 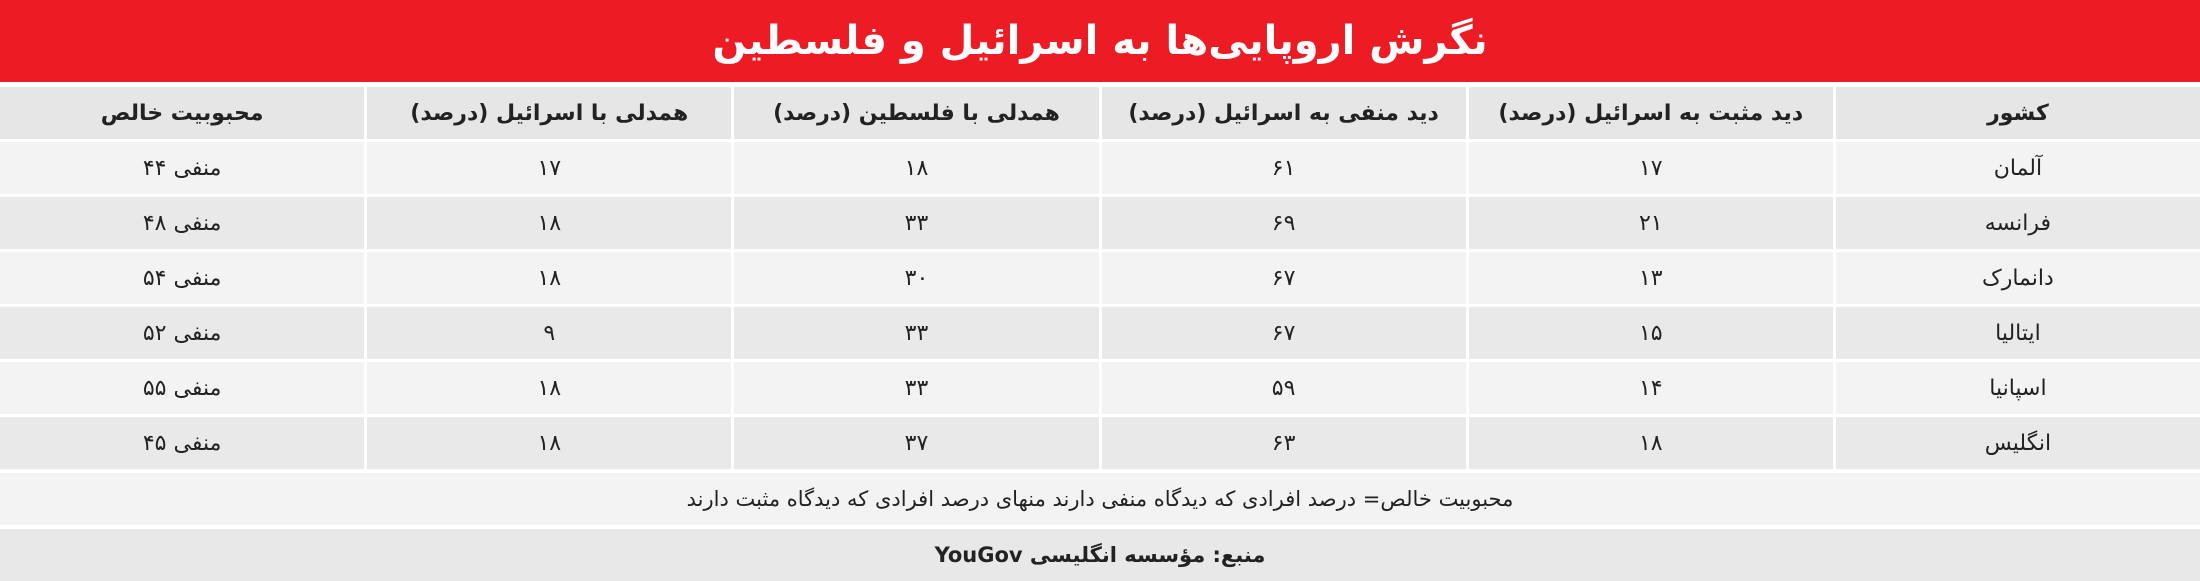 I want to click on table-row: آلمان ۱۷ ۶۱ ۱۸ ۱۷ منفی ۴۴, so click(x=1100, y=168).